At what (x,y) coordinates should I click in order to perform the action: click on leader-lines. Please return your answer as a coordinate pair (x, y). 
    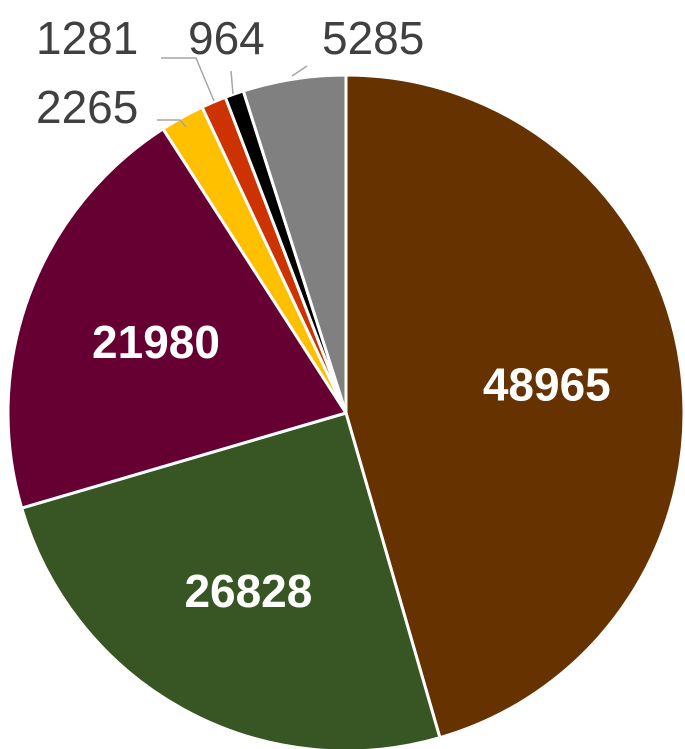
    Looking at the image, I should click on (232, 92).